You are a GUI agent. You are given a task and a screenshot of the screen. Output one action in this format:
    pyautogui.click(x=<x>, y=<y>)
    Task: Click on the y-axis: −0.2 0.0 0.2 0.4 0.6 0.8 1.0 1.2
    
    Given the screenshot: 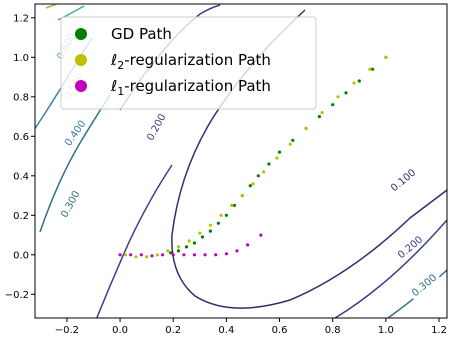 What is the action you would take?
    pyautogui.click(x=20, y=157)
    